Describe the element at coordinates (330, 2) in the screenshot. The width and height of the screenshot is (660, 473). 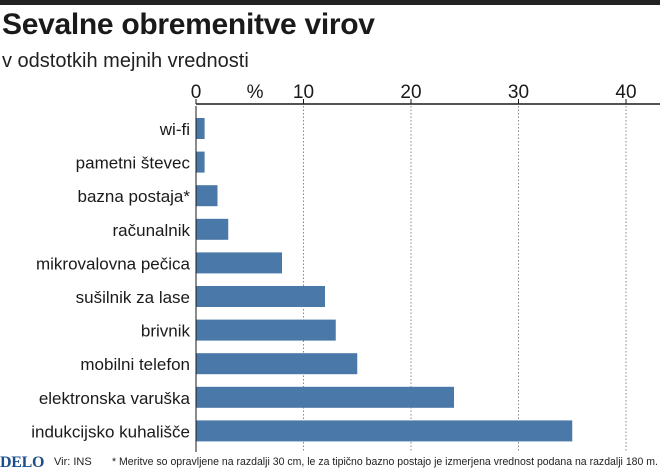
I see `top-rule` at that location.